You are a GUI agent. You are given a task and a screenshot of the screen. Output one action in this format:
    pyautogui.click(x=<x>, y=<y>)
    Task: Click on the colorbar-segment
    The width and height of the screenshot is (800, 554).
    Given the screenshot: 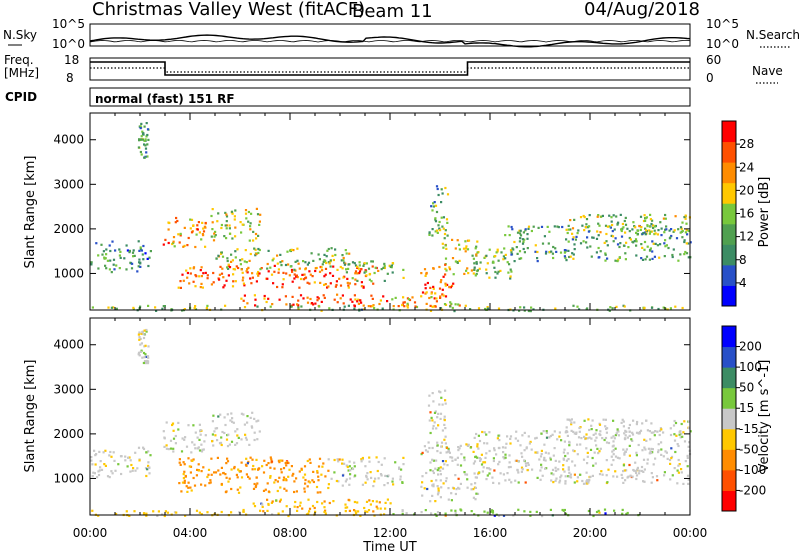 What is the action you would take?
    pyautogui.click(x=729, y=152)
    